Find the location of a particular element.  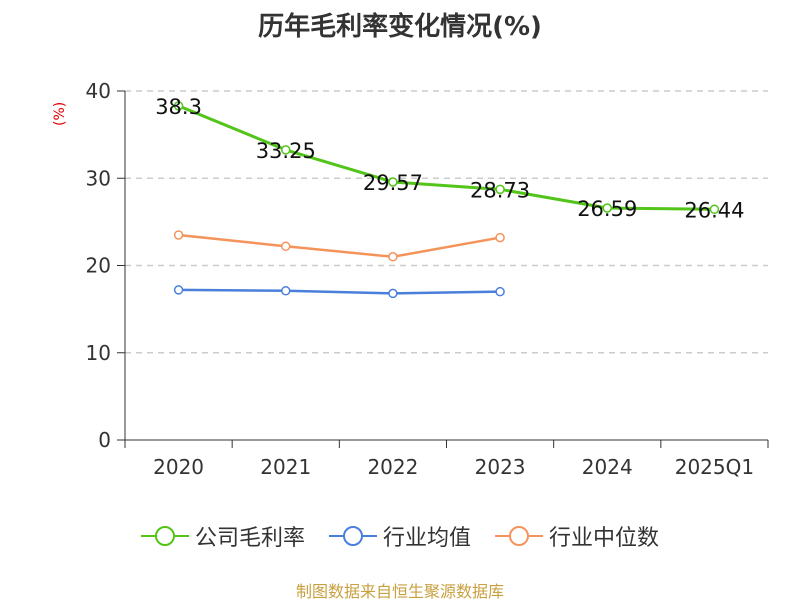

y-tick-label: 0 is located at coordinates (104, 440).